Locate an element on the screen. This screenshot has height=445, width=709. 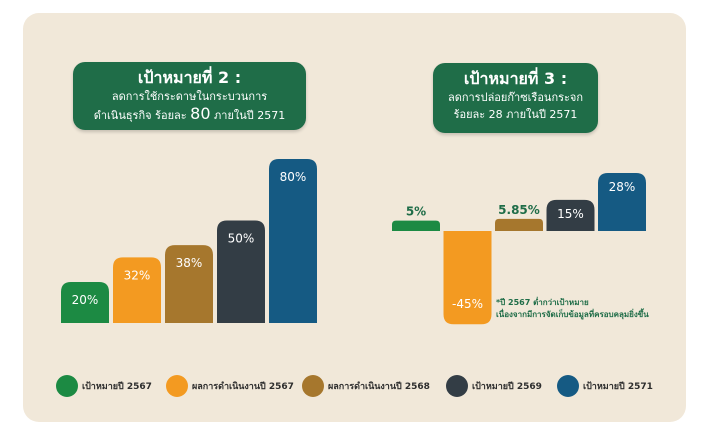
goal-2-line2-pre: ดำเนินธุรกิจ ร้อยละ is located at coordinates (140, 115).